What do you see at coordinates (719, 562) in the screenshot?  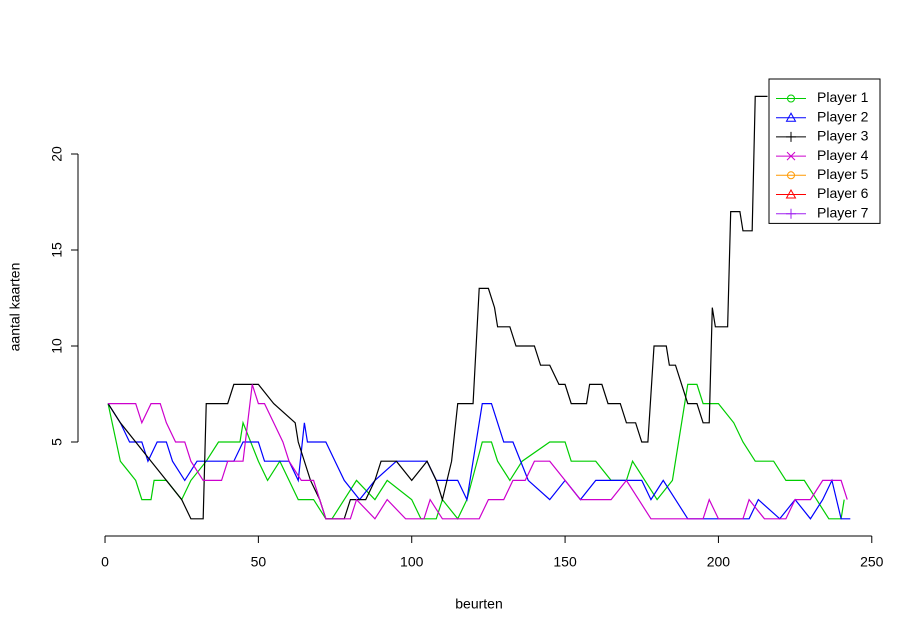 I see `x-tick-label: 200` at bounding box center [719, 562].